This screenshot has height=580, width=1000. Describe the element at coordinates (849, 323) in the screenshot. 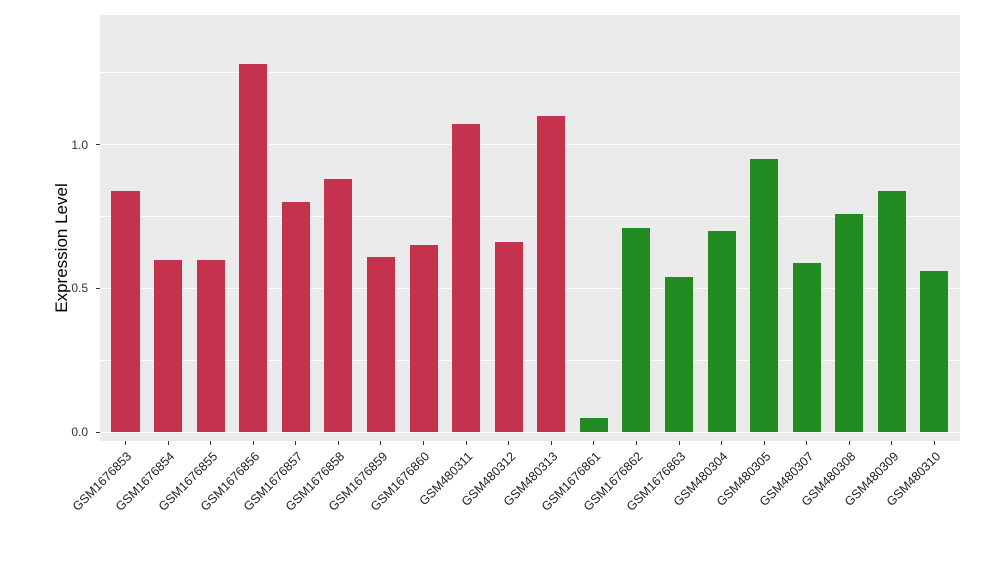

I see `bar-GSM480308` at that location.